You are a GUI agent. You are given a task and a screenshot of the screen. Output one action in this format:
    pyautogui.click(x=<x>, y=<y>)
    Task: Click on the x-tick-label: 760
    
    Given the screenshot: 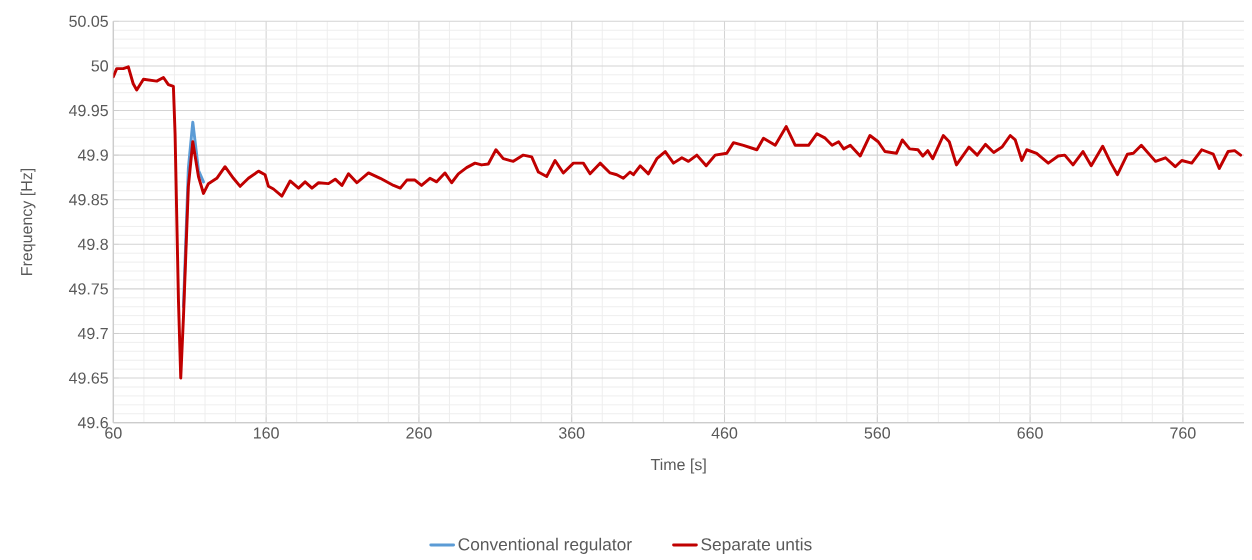 What is the action you would take?
    pyautogui.click(x=1183, y=433)
    